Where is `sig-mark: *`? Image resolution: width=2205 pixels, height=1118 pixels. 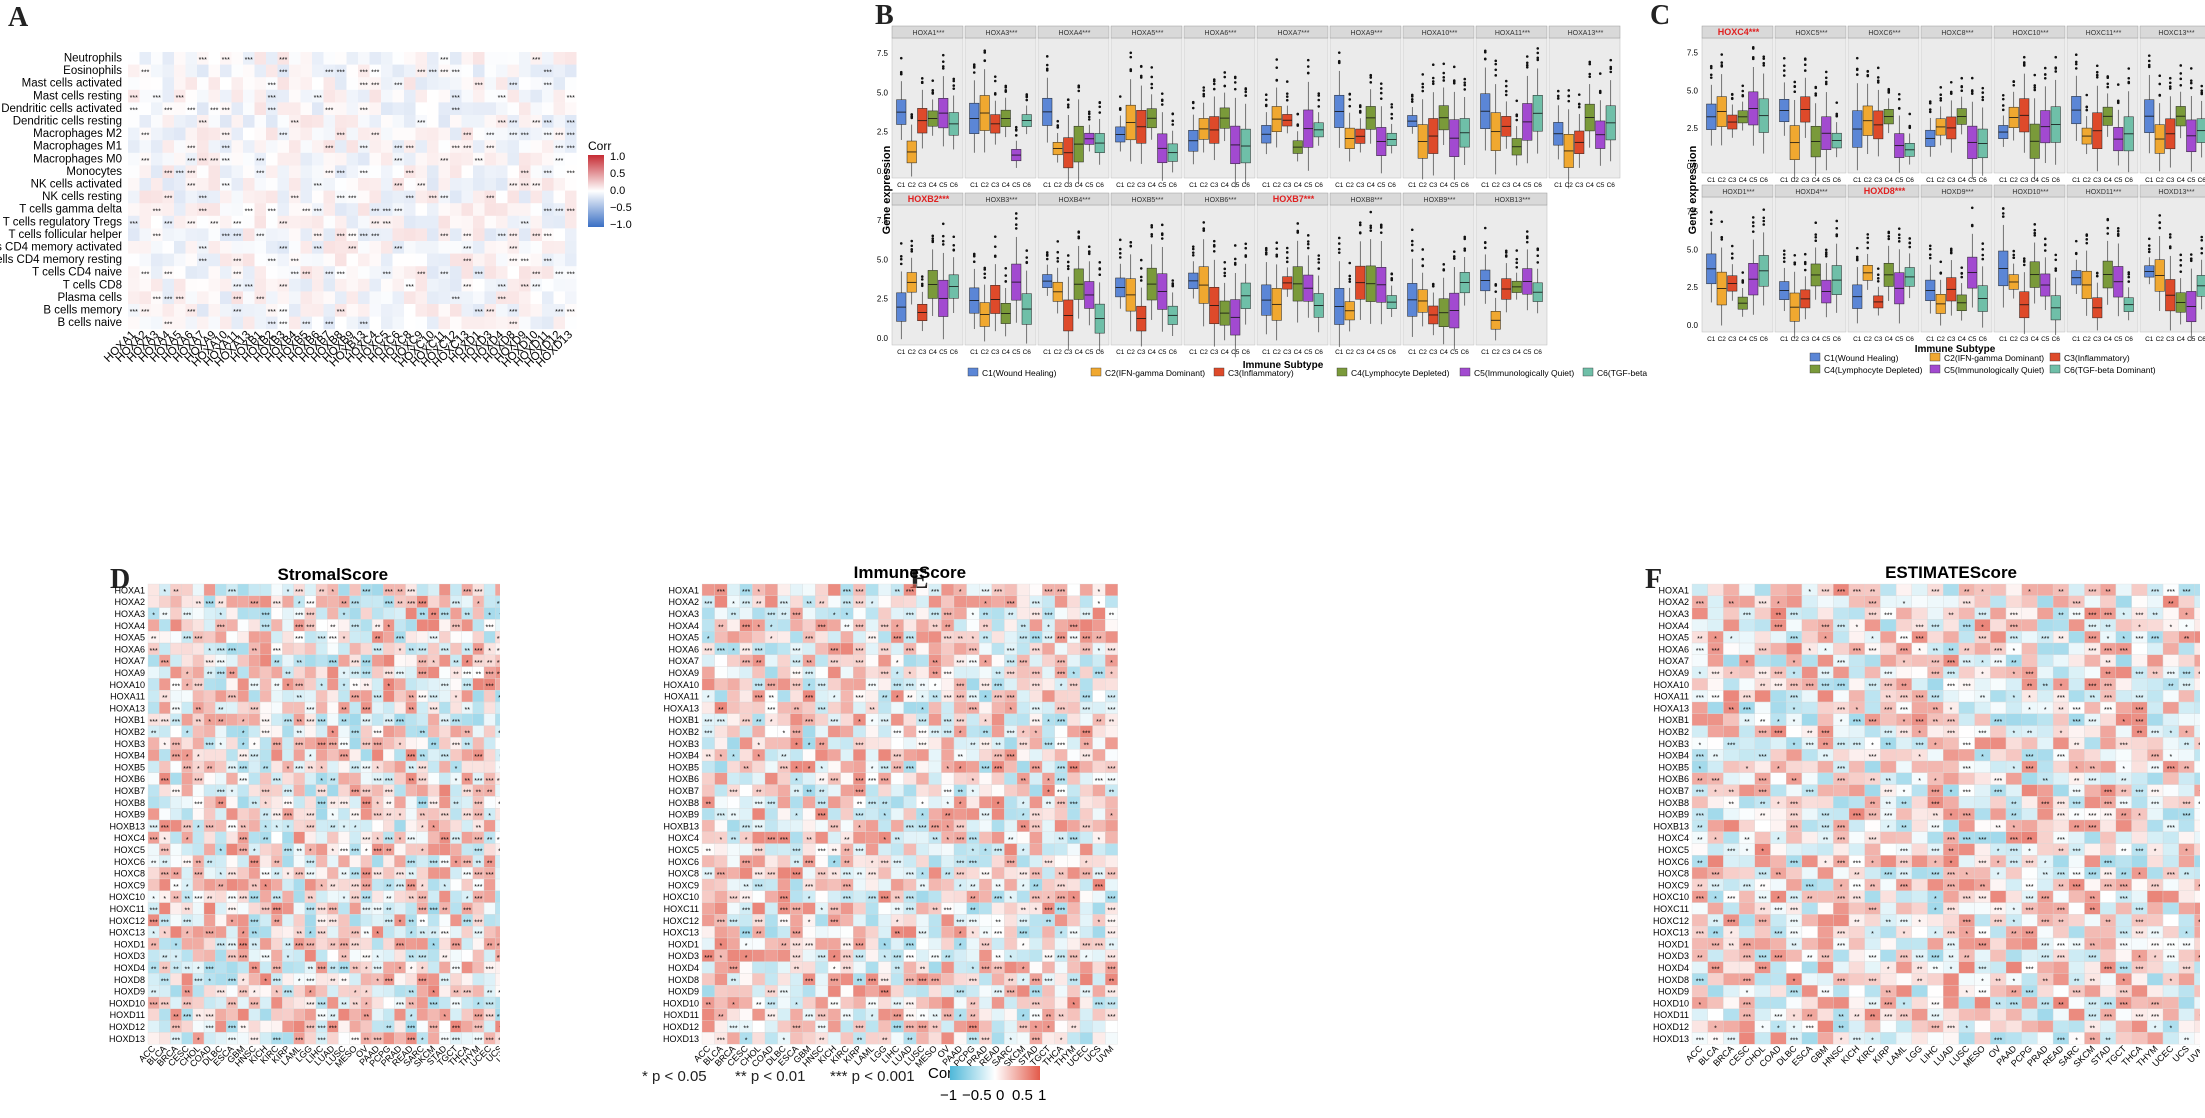 sig-mark: * is located at coordinates (232, 793).